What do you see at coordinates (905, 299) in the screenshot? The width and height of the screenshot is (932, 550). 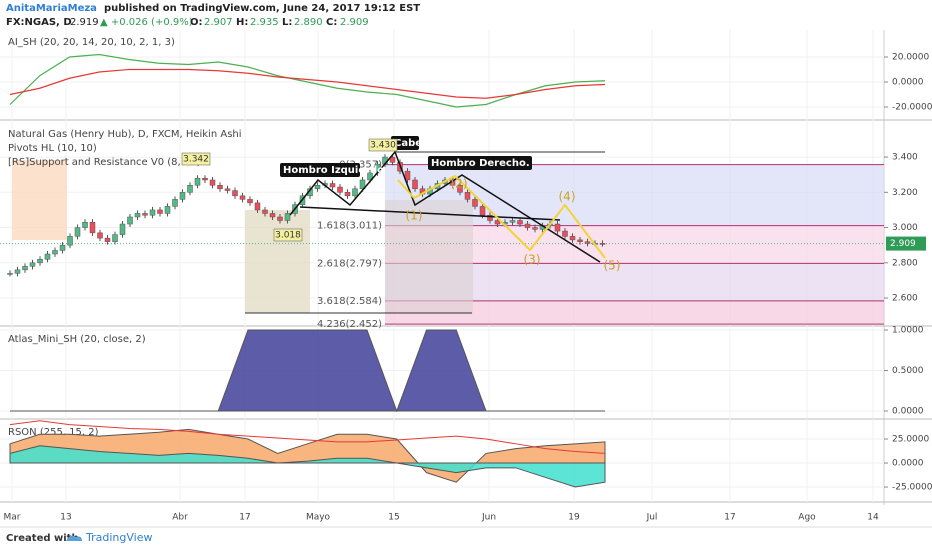 I see `y-tick-label: 2.600` at bounding box center [905, 299].